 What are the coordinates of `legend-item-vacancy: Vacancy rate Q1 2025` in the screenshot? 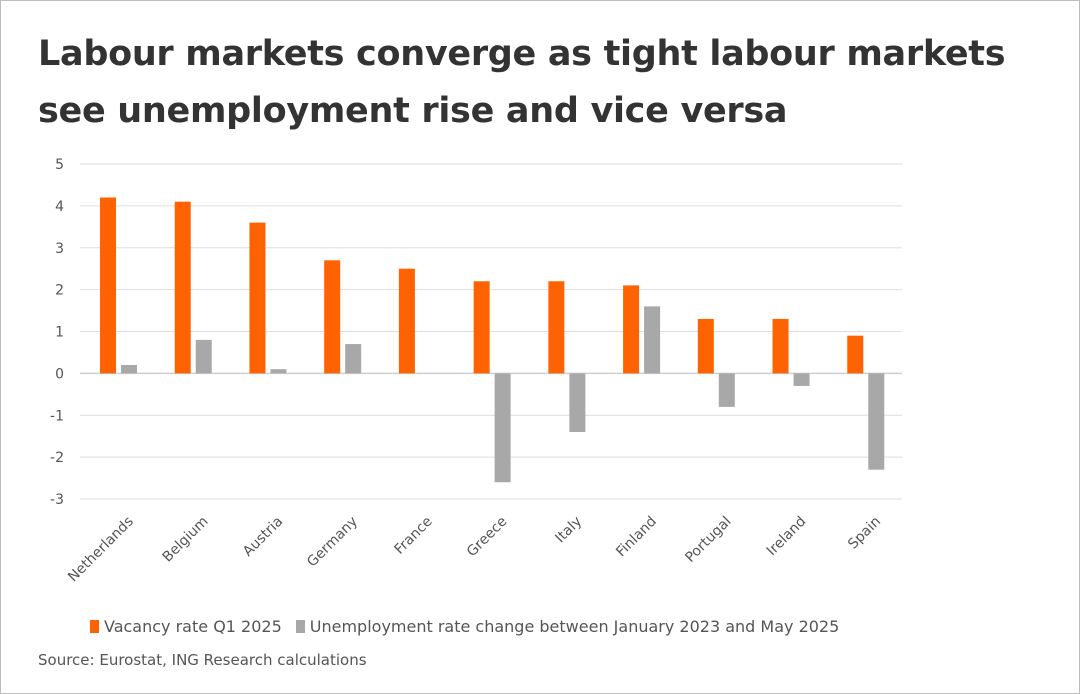 It's located at (186, 626).